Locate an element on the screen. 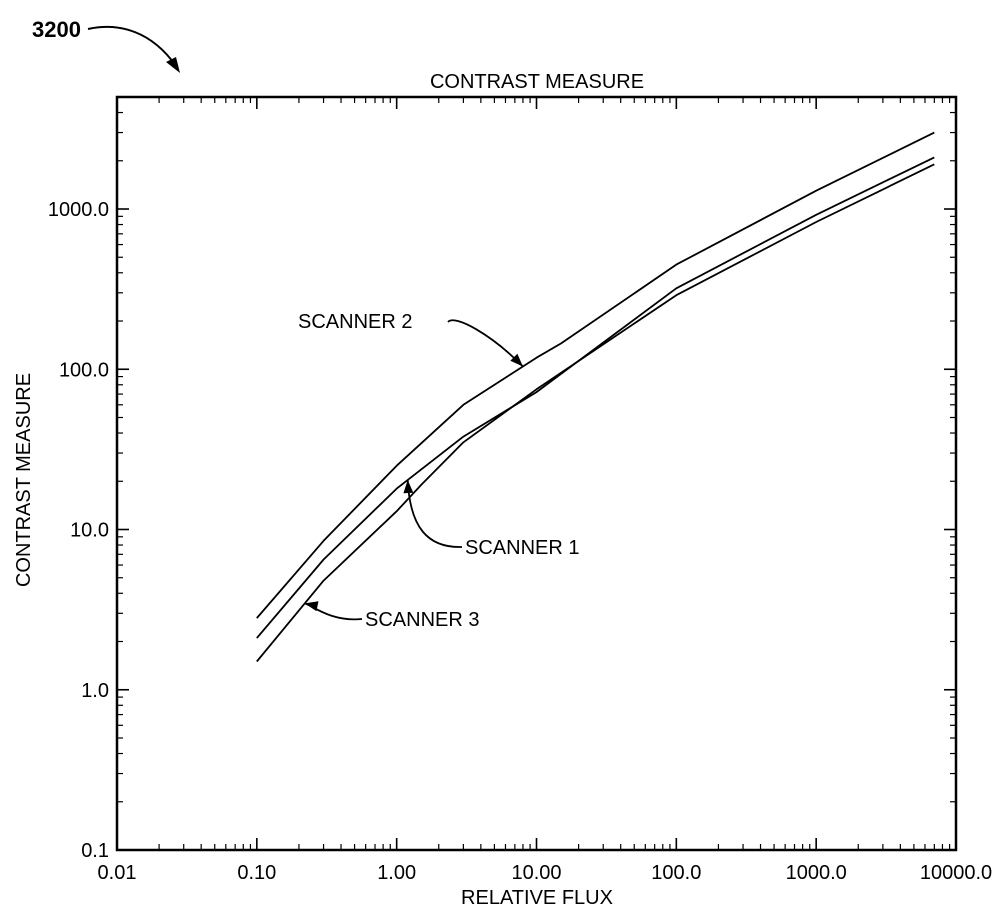 This screenshot has height=911, width=998. annotation-layer: SCANNER 2 SCANNER 1 SCANNER 3 is located at coordinates (438, 471).